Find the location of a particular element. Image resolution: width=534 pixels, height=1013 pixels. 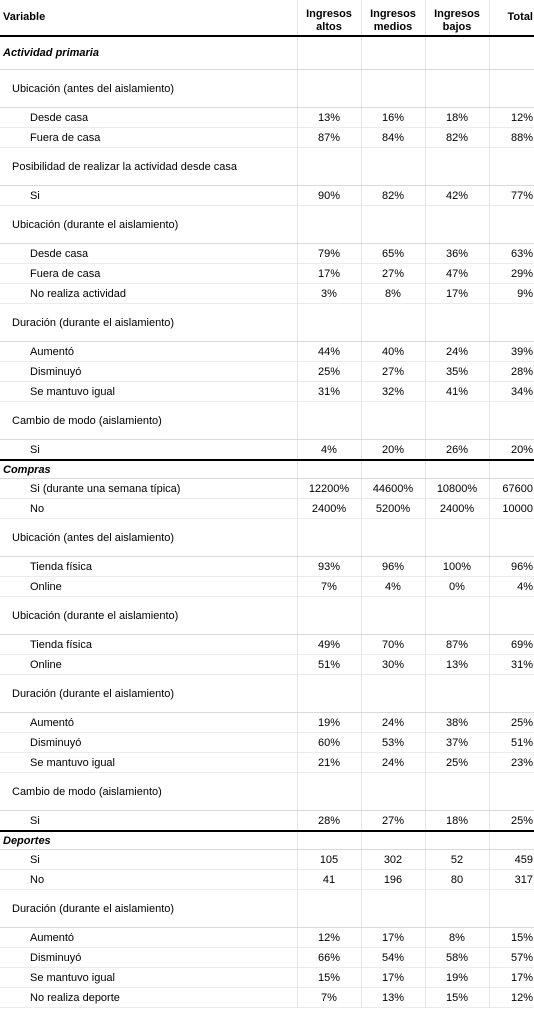

header-mid-income: Ingresos medios is located at coordinates (392, 18).